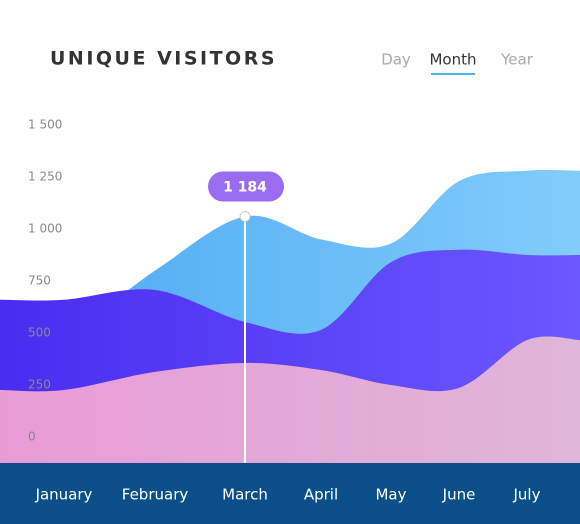  Describe the element at coordinates (459, 495) in the screenshot. I see `x-tick-label: June` at that location.